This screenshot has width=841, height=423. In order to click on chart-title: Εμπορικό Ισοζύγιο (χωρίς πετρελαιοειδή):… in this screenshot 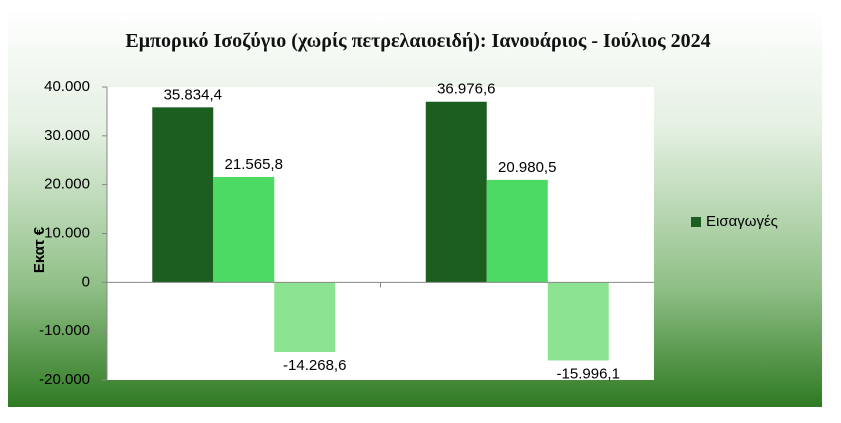, I will do `click(418, 41)`.